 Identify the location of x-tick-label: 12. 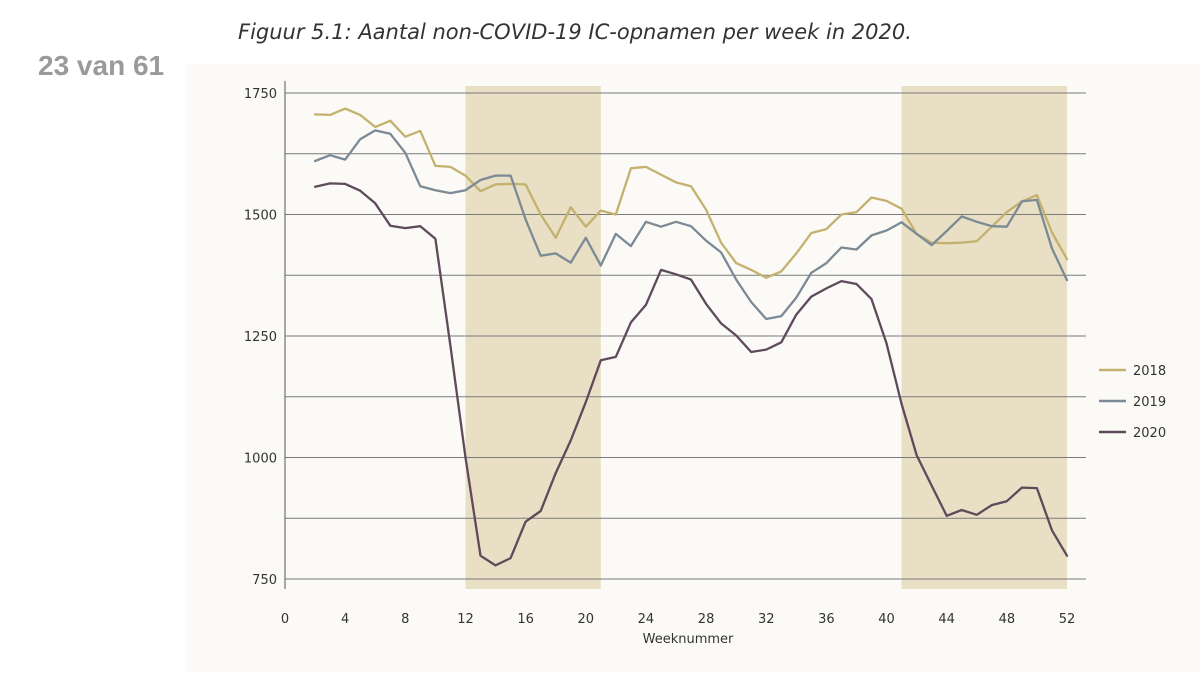
(465, 619).